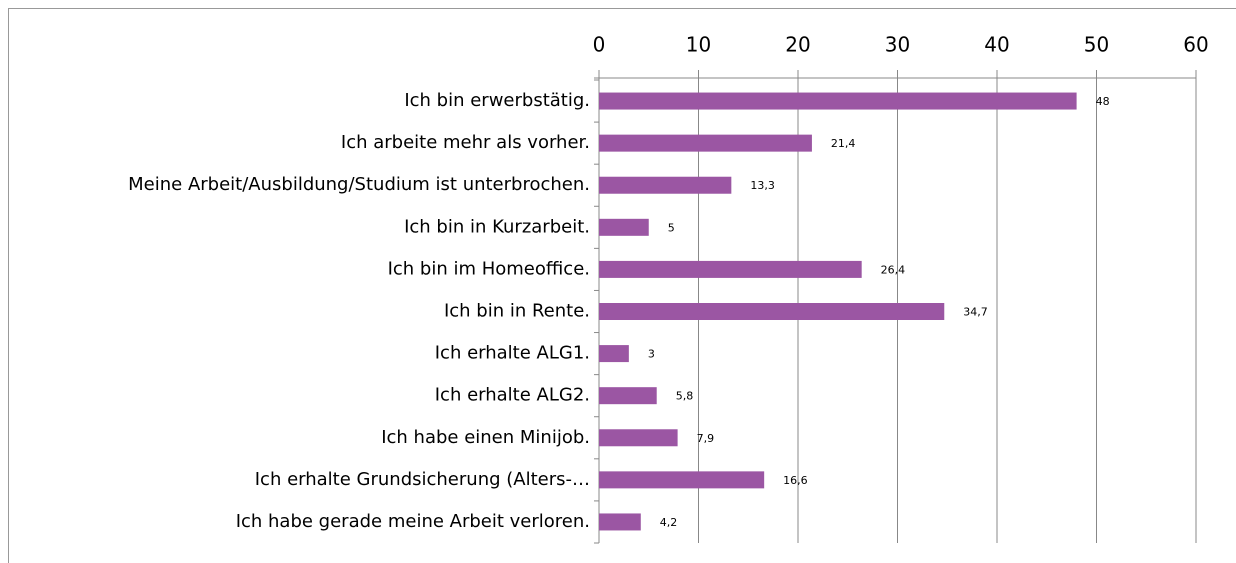  Describe the element at coordinates (897, 45) in the screenshot. I see `x-tick-label: 30` at that location.